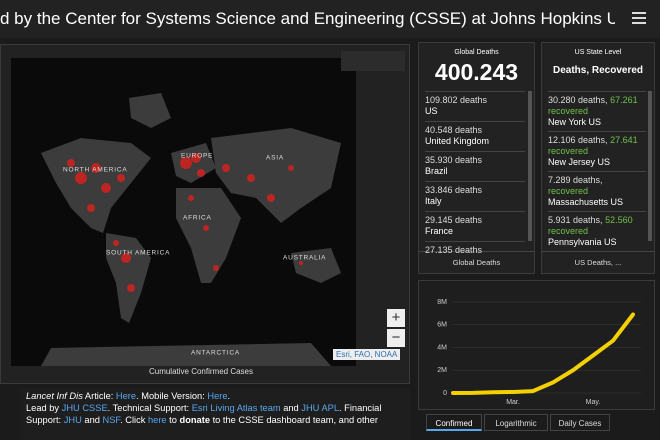  I want to click on deaths: 12.106 deaths,, so click(578, 140).